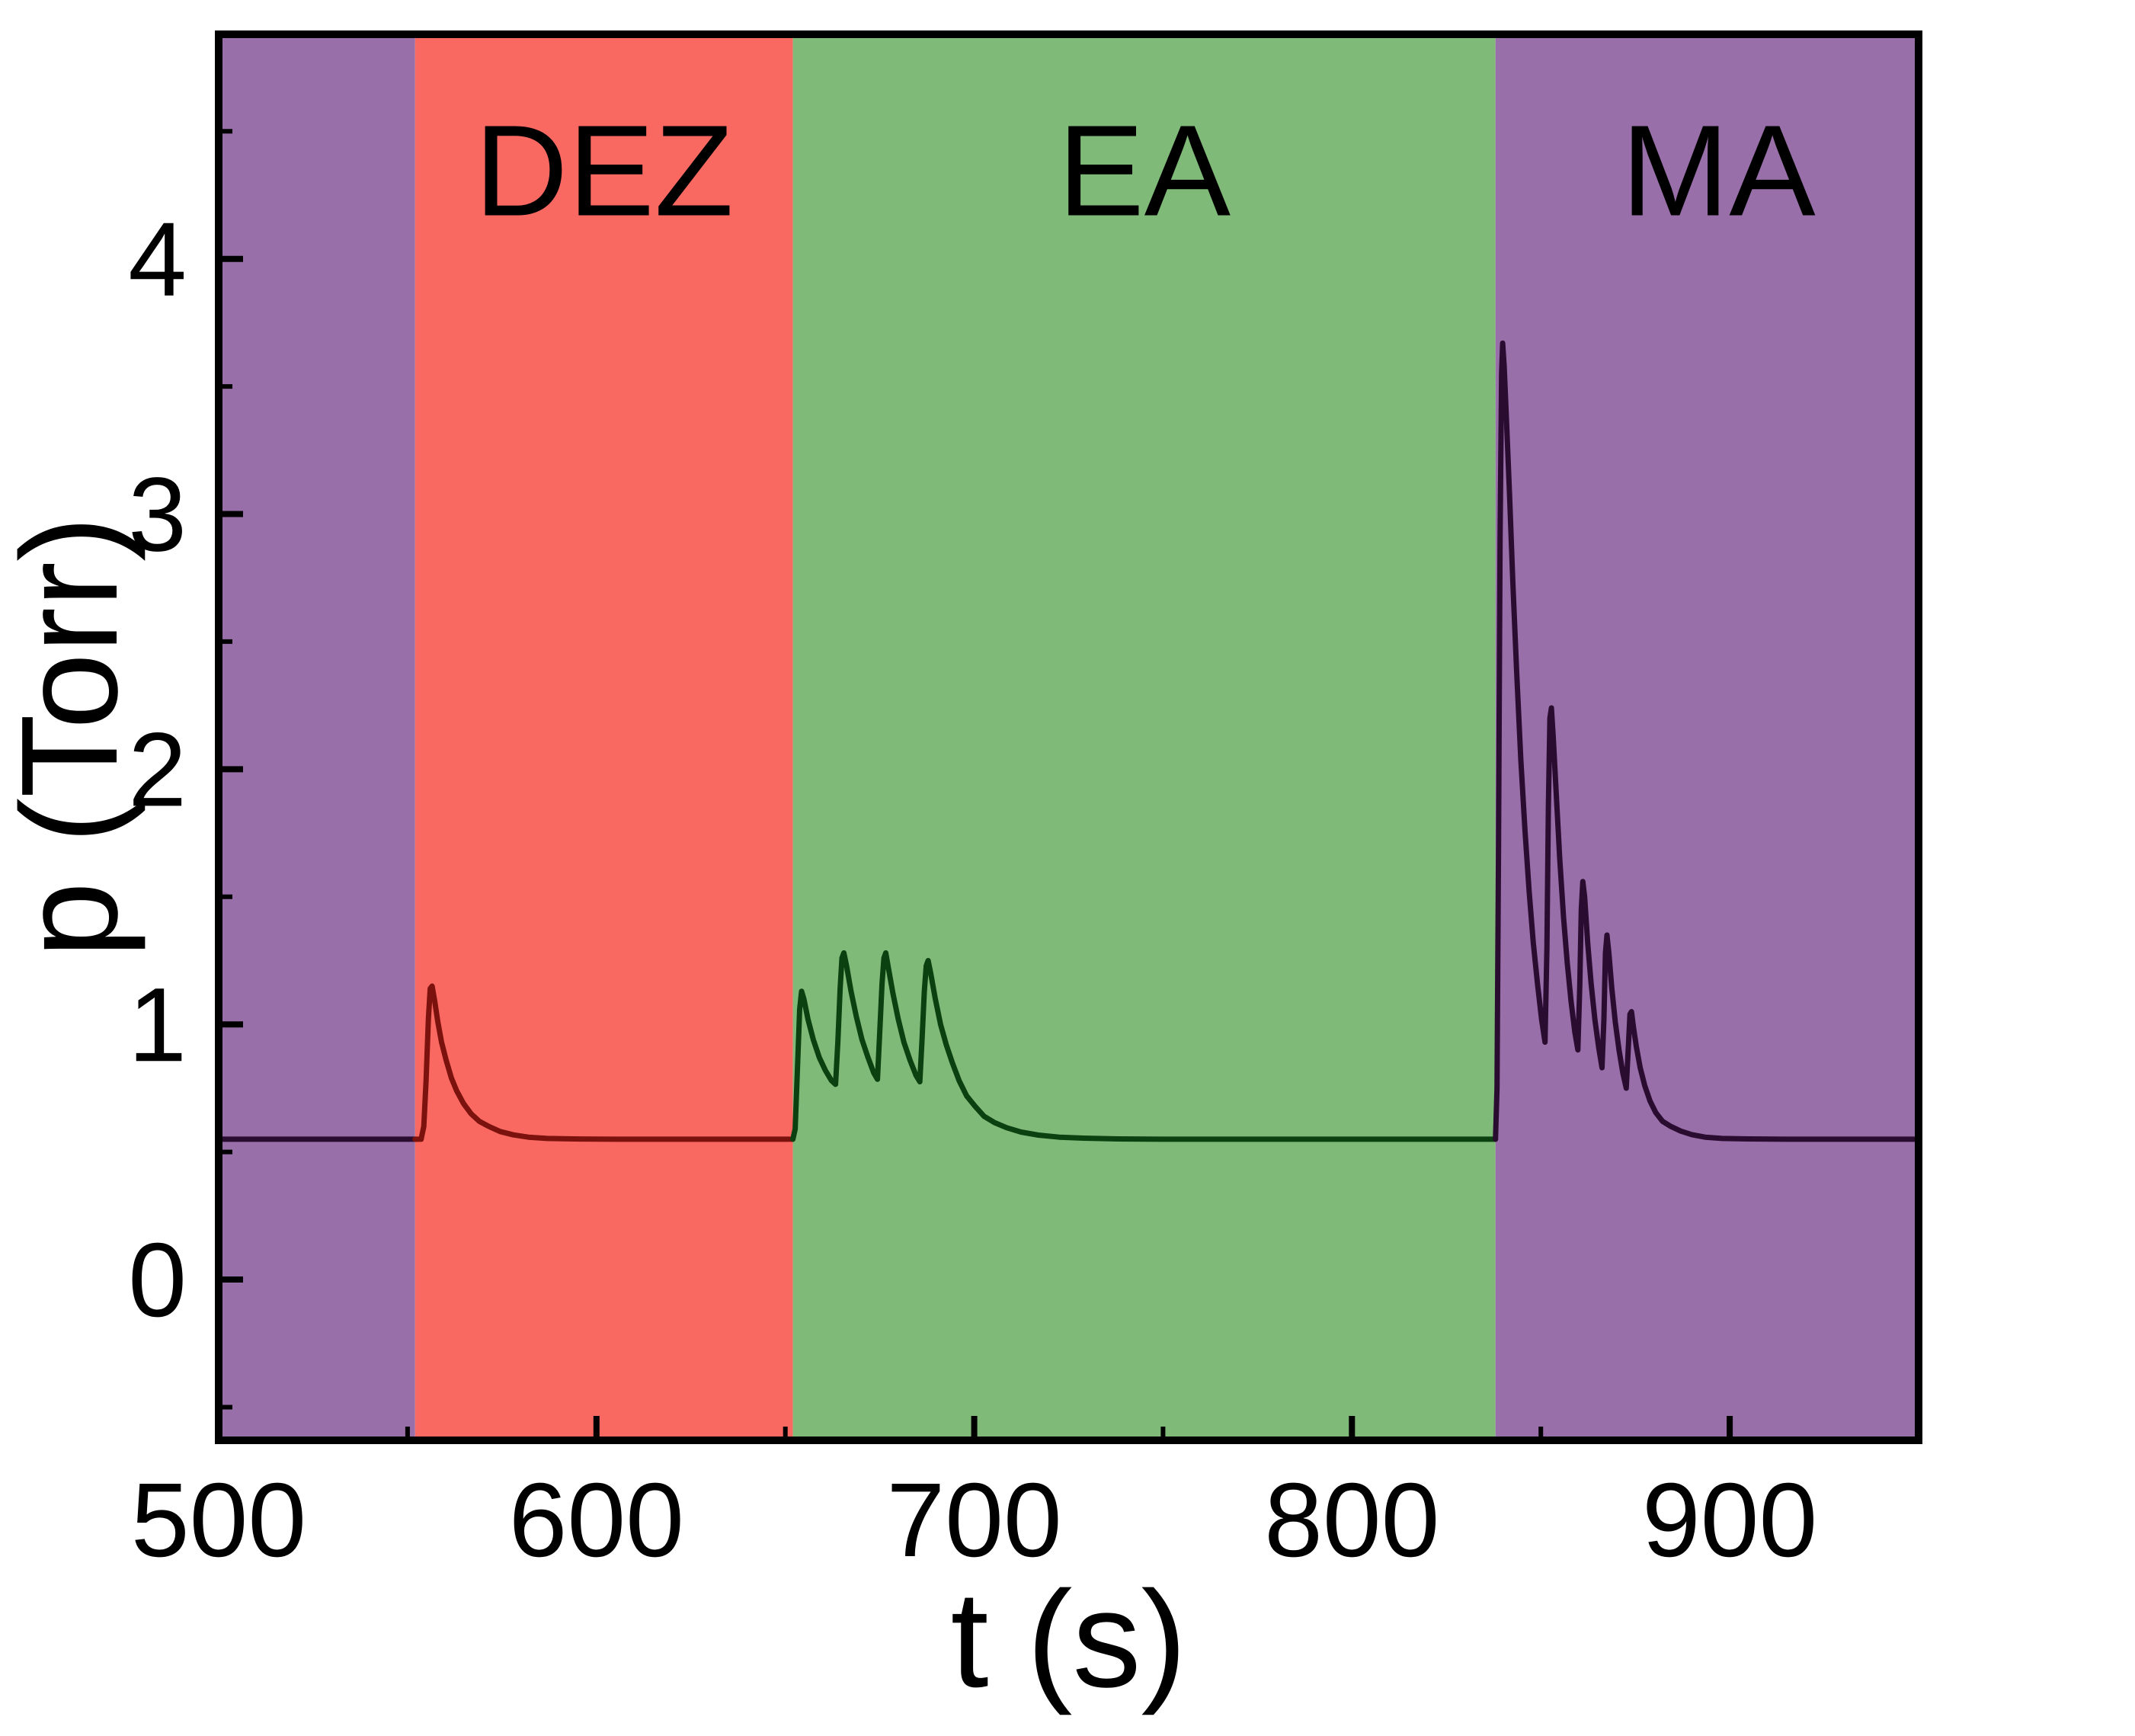 Image resolution: width=2135 pixels, height=1736 pixels. What do you see at coordinates (1730, 1520) in the screenshot?
I see `x-tick-label-900: 900` at bounding box center [1730, 1520].